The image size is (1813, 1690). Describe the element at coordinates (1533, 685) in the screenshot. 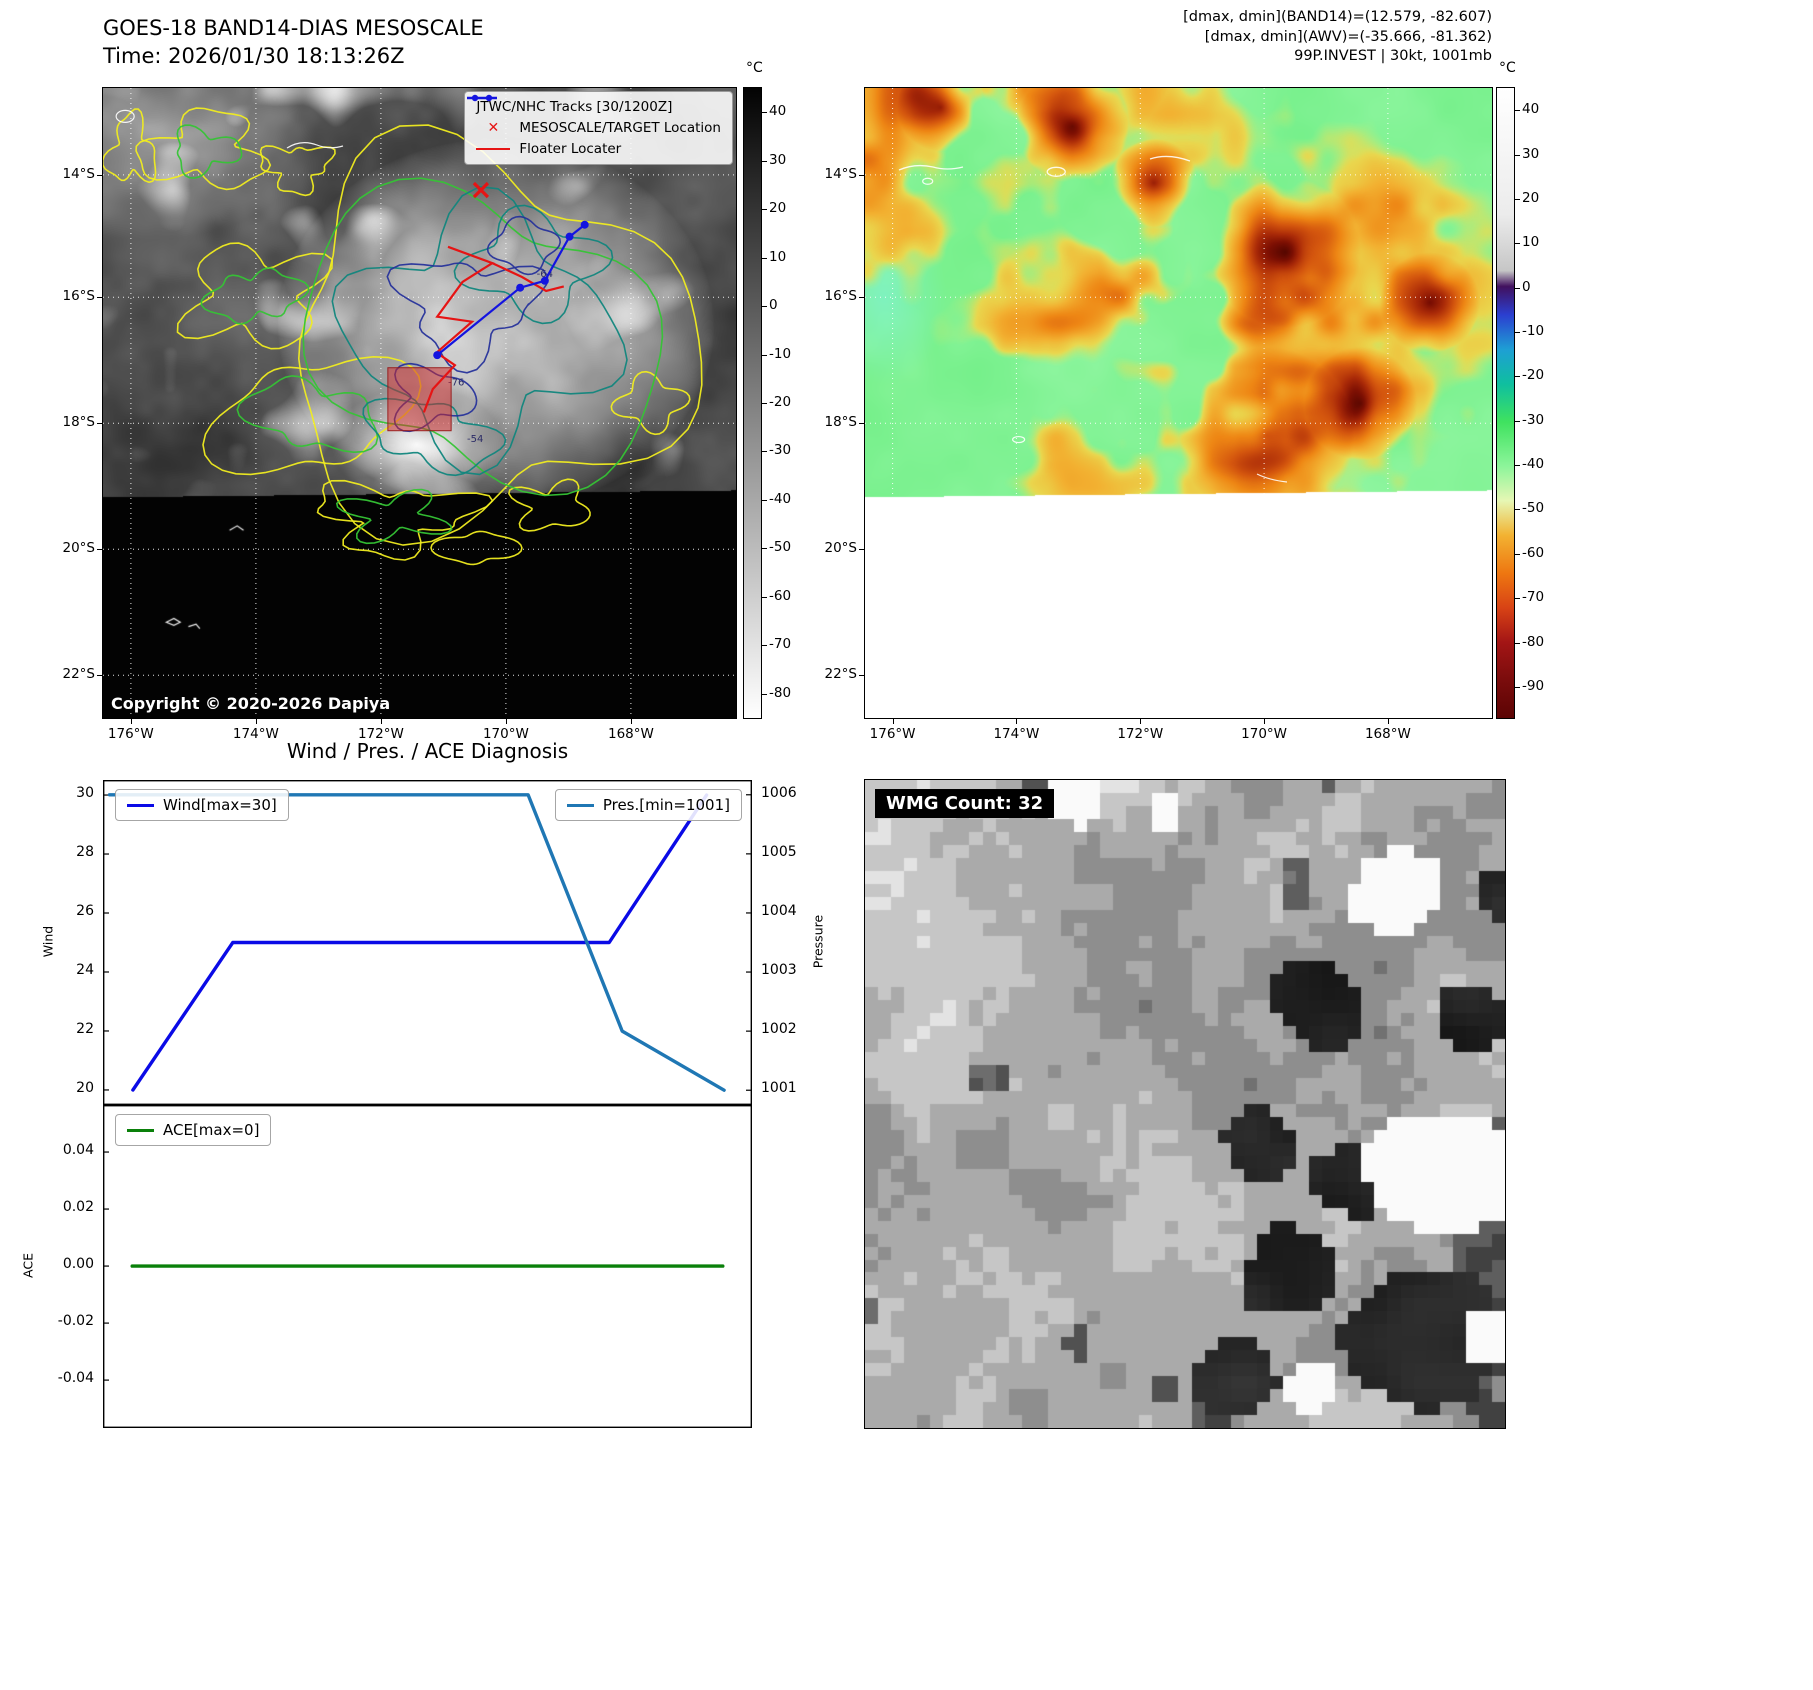

I see `colorbar-tick-label: -90` at that location.